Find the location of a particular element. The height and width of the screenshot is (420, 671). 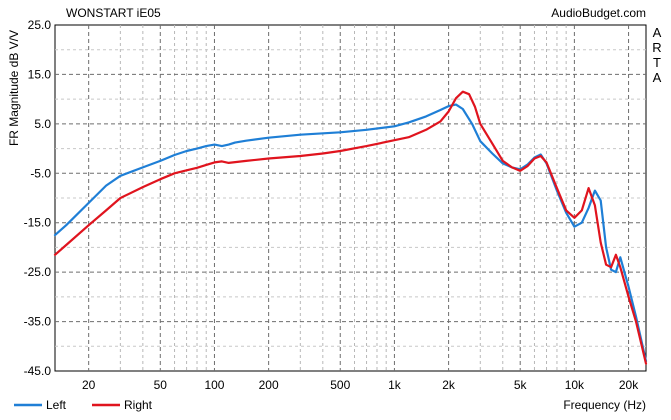

y-axis-label: FR Magnitude dB V/V is located at coordinates (14, 88).